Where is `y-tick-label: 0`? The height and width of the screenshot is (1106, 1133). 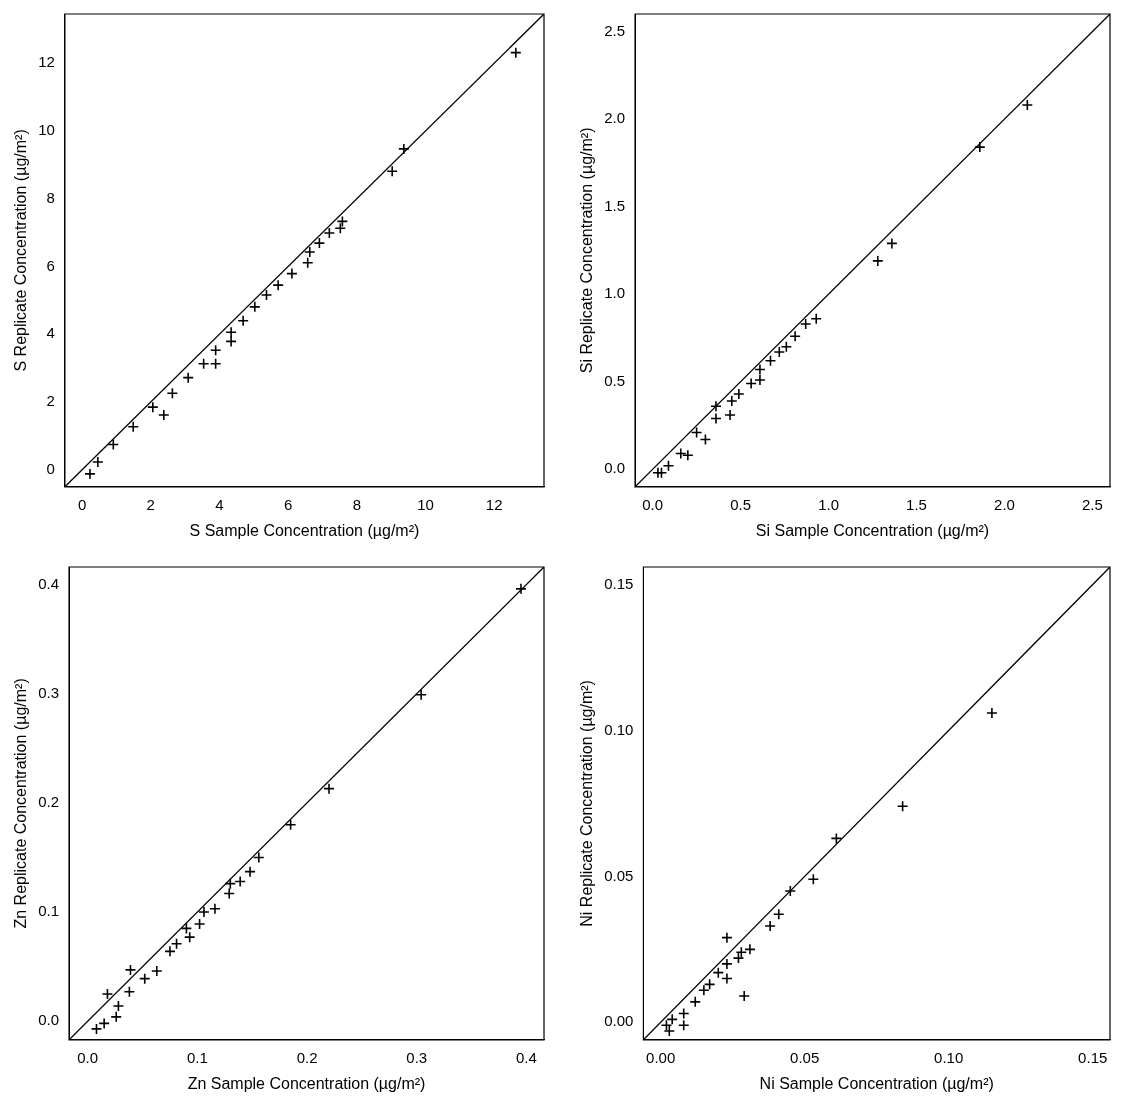 y-tick-label: 0 is located at coordinates (50, 468).